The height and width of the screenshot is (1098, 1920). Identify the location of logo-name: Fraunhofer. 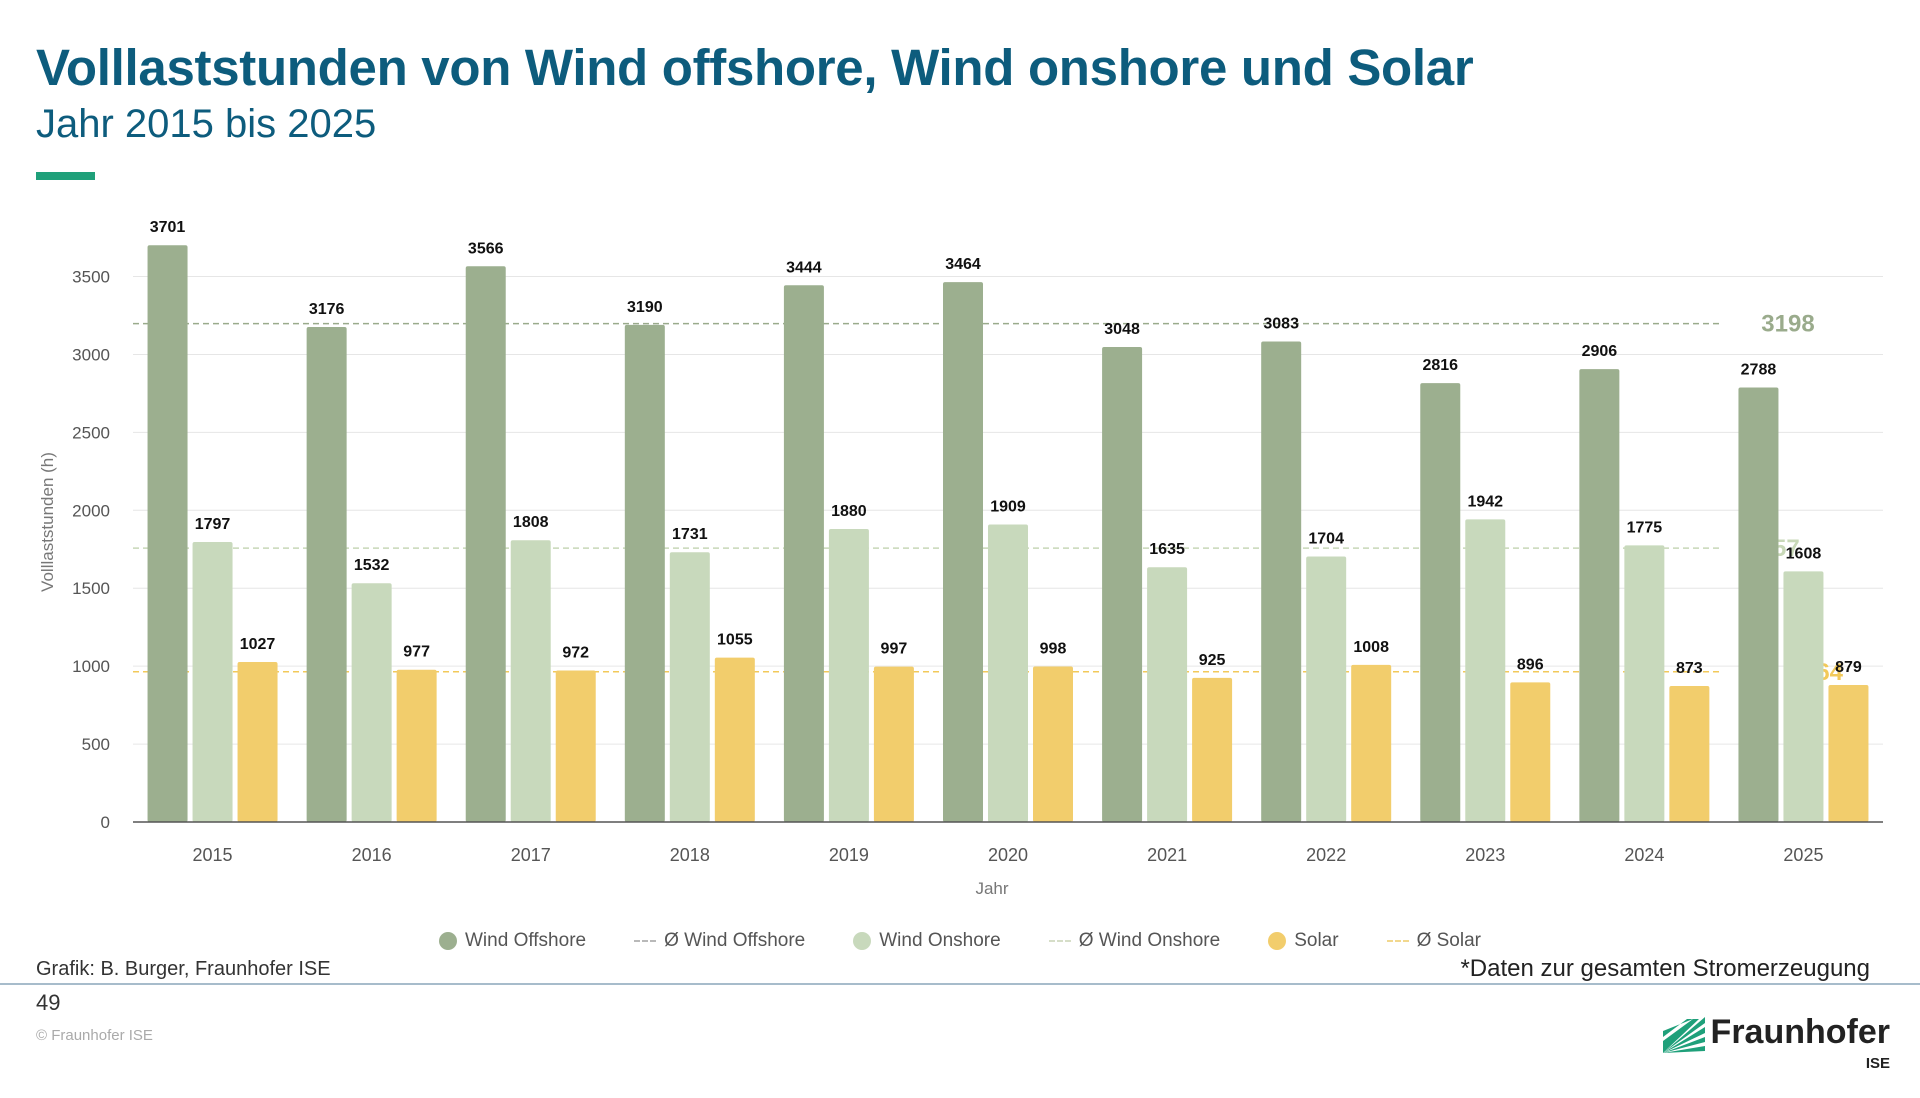
(1800, 1032).